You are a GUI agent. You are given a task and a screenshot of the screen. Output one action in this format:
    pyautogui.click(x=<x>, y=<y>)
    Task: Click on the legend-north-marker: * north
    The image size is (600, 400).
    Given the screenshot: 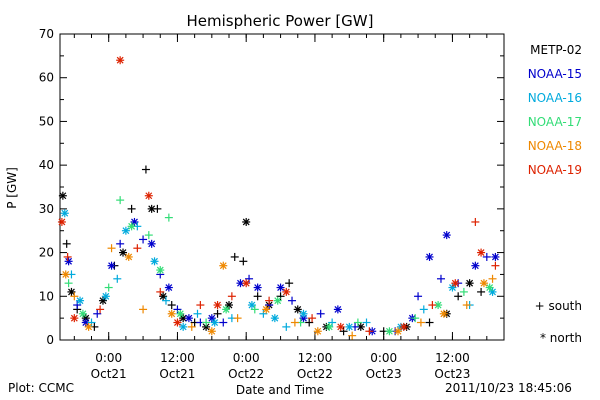 What is the action you would take?
    pyautogui.click(x=560, y=338)
    